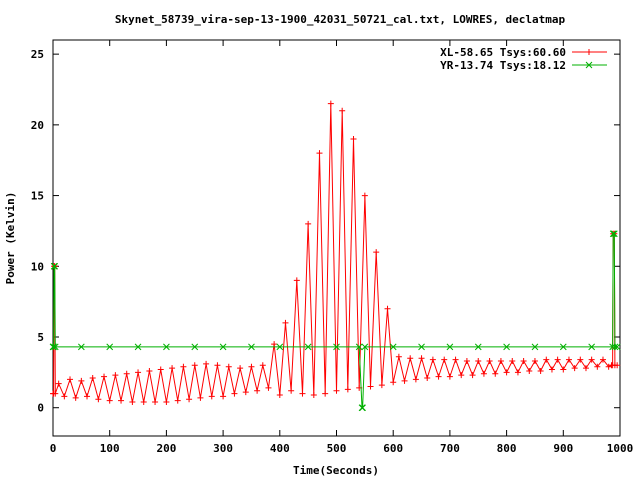 This screenshot has height=480, width=640. Describe the element at coordinates (37, 54) in the screenshot. I see `y-tick-label: 25` at that location.